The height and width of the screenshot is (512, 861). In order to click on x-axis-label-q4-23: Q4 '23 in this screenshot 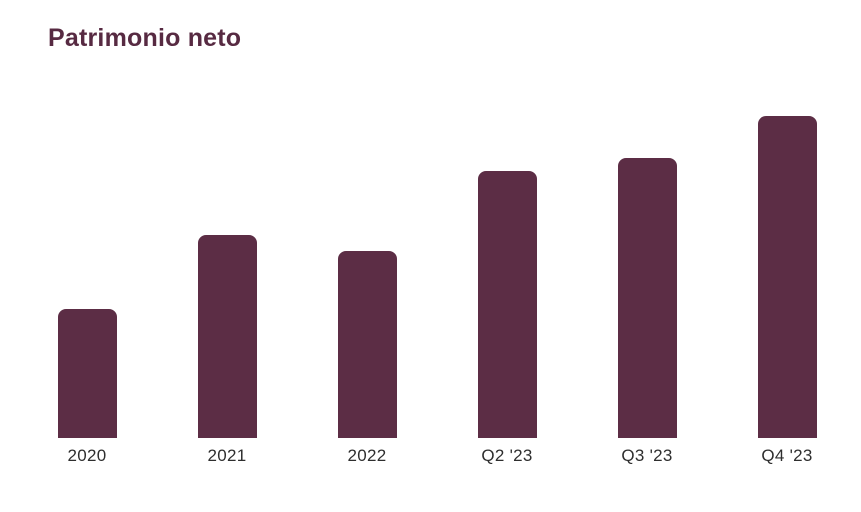, I will do `click(787, 455)`.